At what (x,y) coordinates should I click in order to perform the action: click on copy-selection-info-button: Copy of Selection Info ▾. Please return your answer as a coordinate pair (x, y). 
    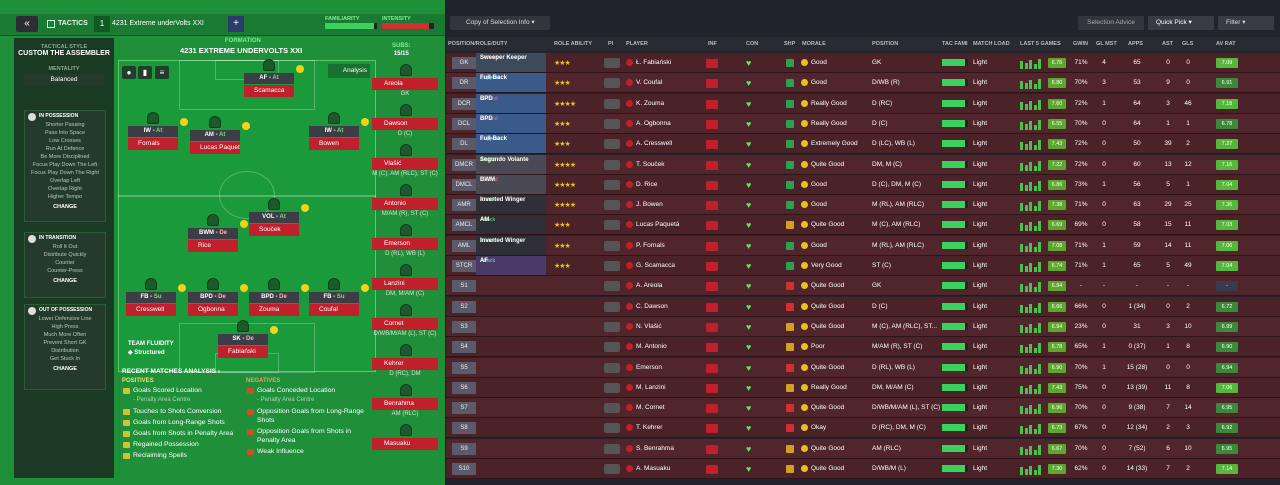
    Looking at the image, I should click on (500, 23).